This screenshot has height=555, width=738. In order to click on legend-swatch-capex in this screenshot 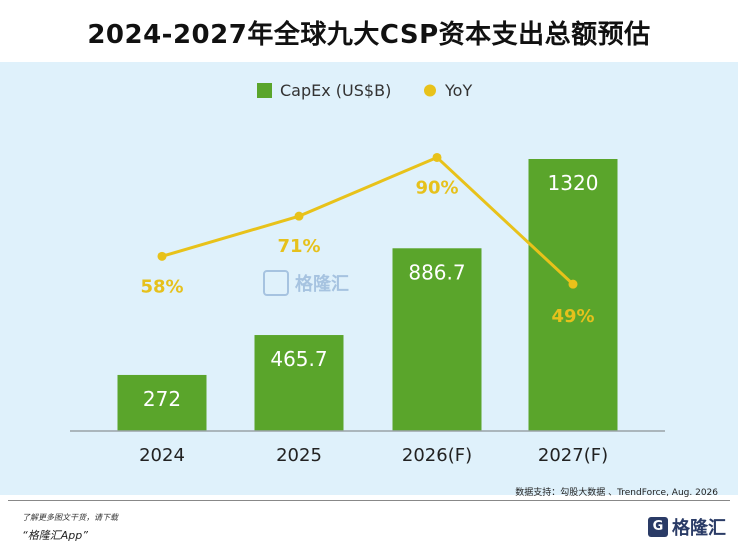, I will do `click(264, 90)`.